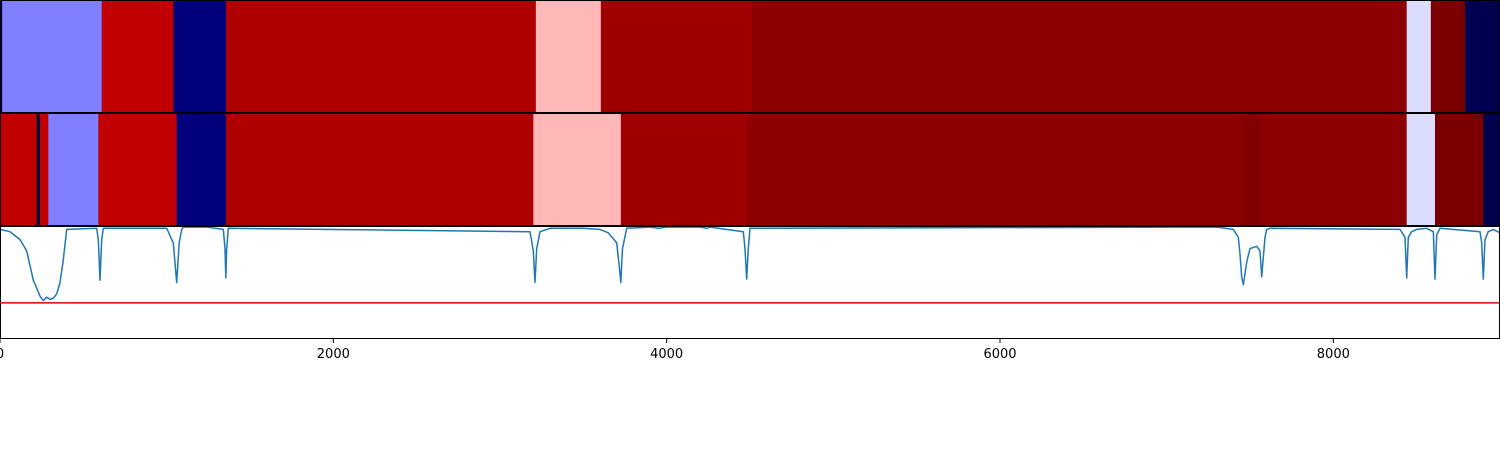 The width and height of the screenshot is (1500, 450). I want to click on x-axis: 0 2000 4000 6000 8000, so click(675, 350).